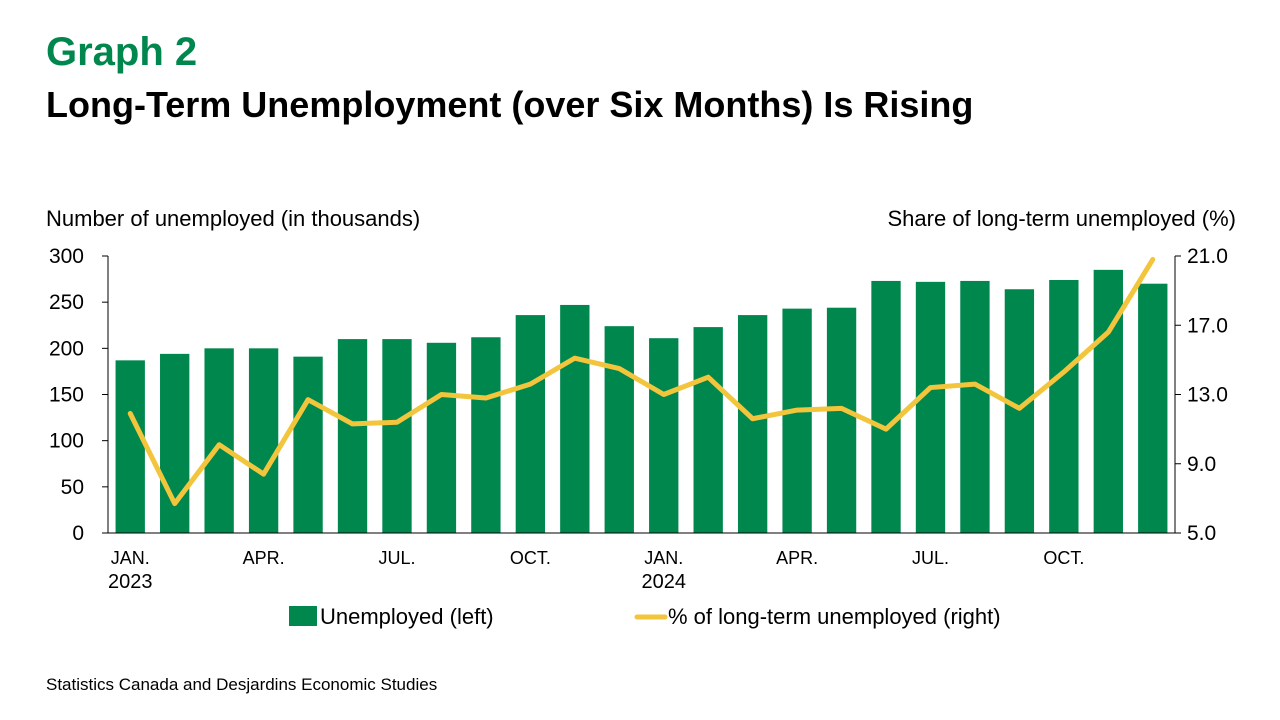  I want to click on right-tick-label: 21.0, so click(1207, 256).